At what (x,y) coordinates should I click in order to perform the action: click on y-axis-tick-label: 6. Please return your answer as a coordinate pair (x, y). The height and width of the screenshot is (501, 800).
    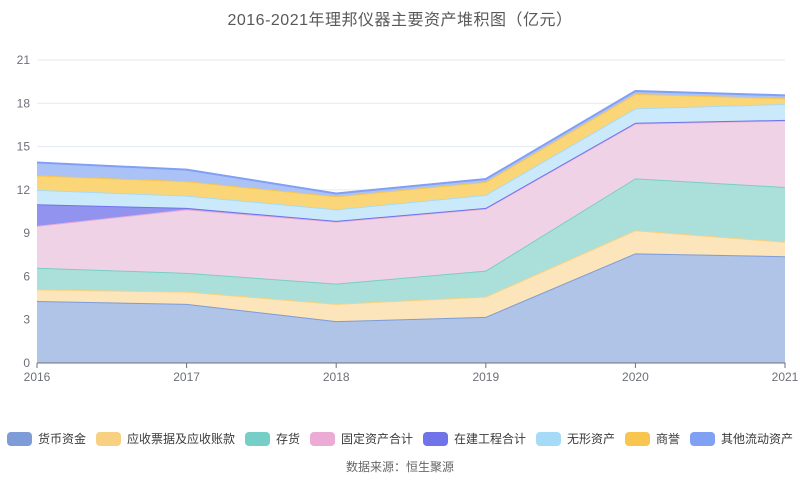
    Looking at the image, I should click on (26, 276).